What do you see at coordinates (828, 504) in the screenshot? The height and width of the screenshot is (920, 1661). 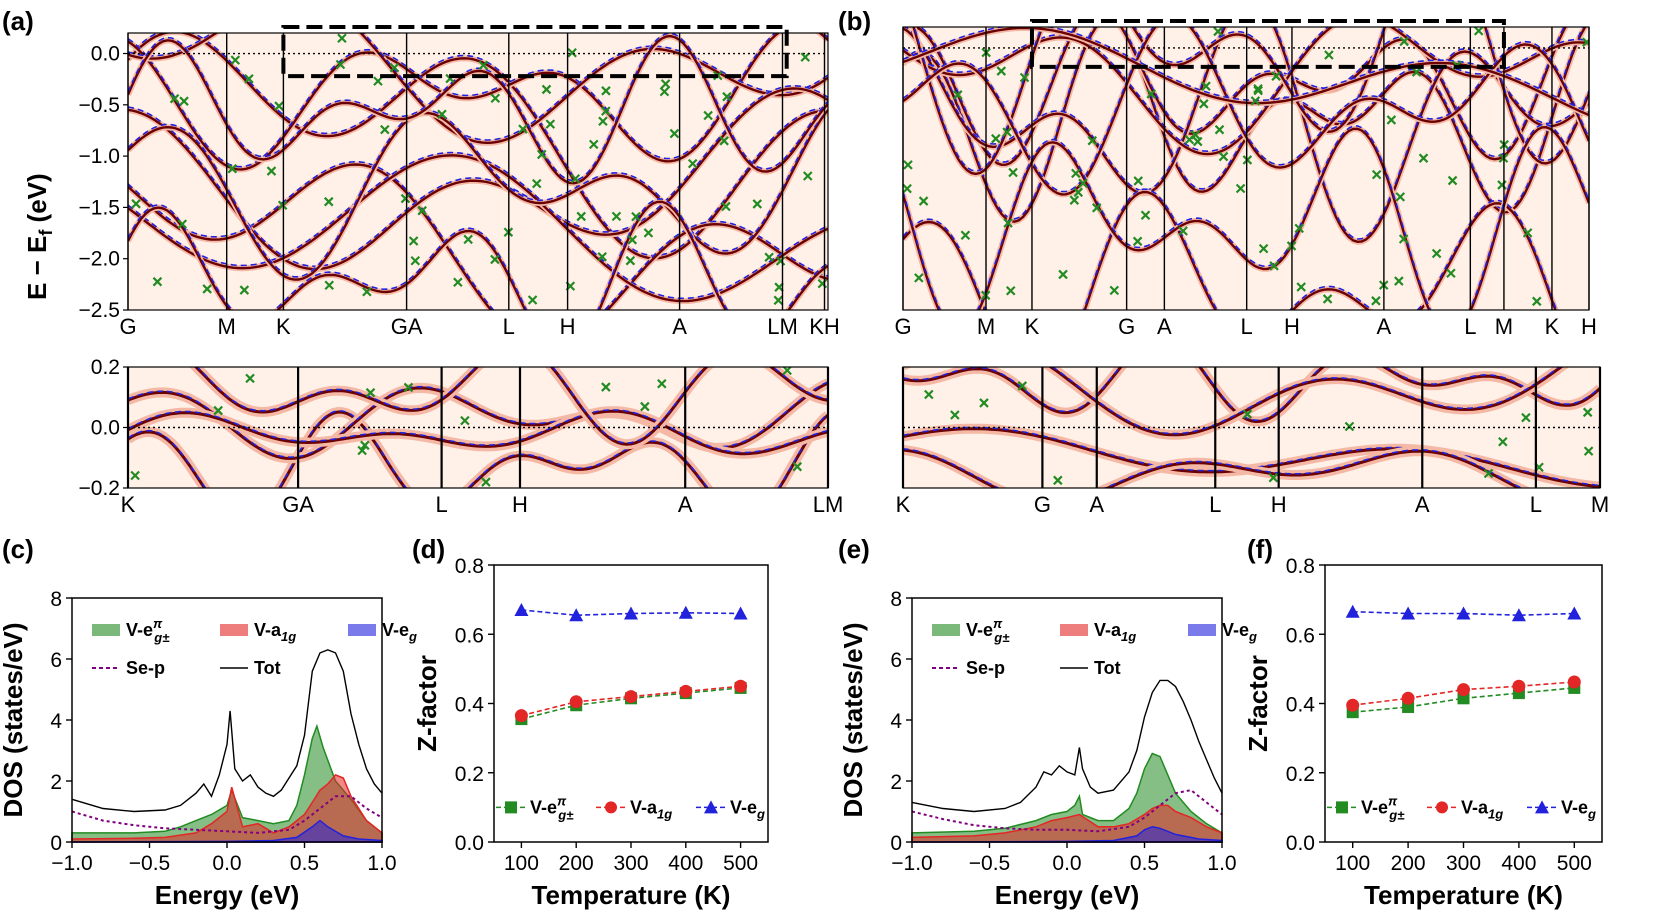 I see `kpoint-label: LM` at bounding box center [828, 504].